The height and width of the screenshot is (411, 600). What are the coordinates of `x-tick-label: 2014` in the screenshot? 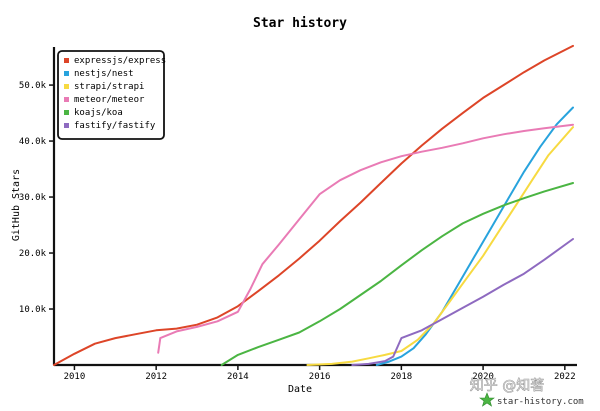 It's located at (238, 377).